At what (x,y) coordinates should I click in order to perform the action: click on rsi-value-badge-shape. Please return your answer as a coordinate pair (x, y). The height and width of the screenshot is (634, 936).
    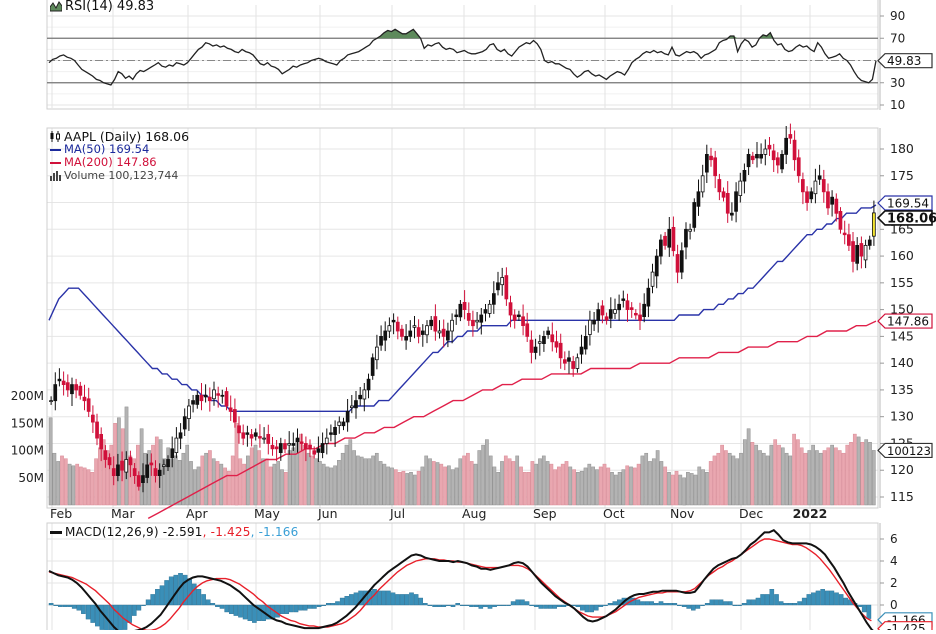
    Looking at the image, I should click on (905, 61).